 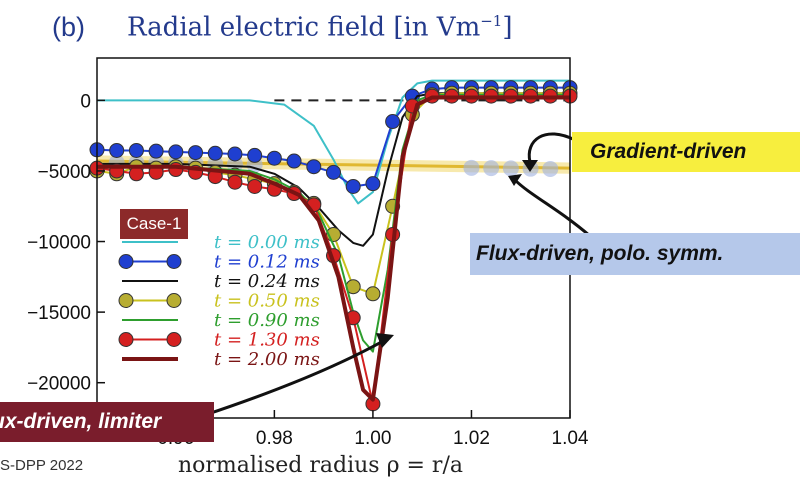 I want to click on x-tick-label: 1.02, so click(x=471, y=438).